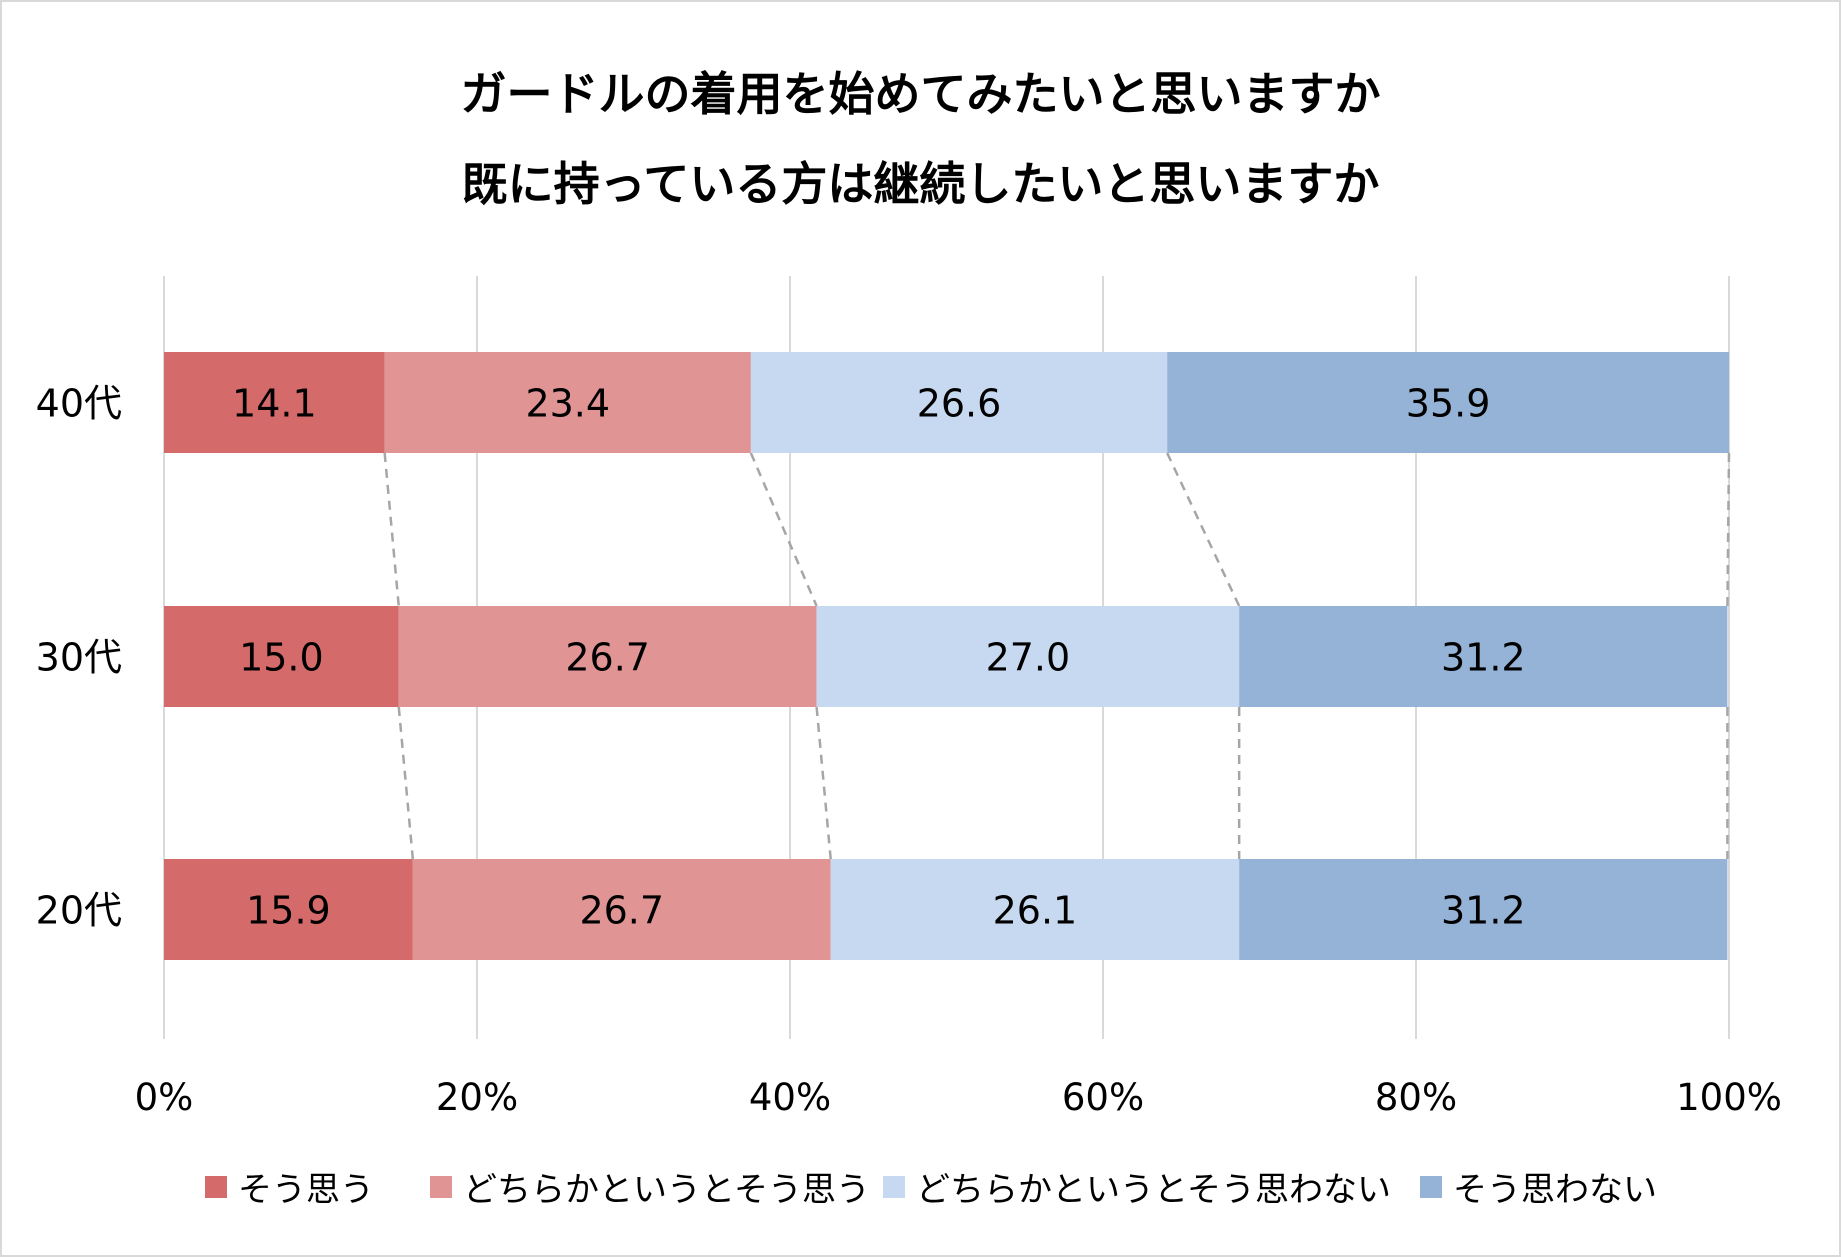 The width and height of the screenshot is (1841, 1257). Describe the element at coordinates (920, 184) in the screenshot. I see `chart-title-line-2: 既に持っている方は継続したいと思いますか` at that location.